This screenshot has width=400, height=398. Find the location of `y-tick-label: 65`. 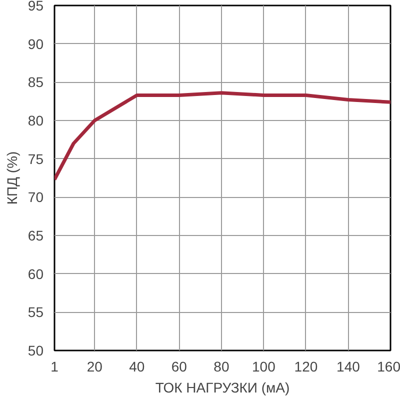

y-tick-label: 65 is located at coordinates (36, 236).